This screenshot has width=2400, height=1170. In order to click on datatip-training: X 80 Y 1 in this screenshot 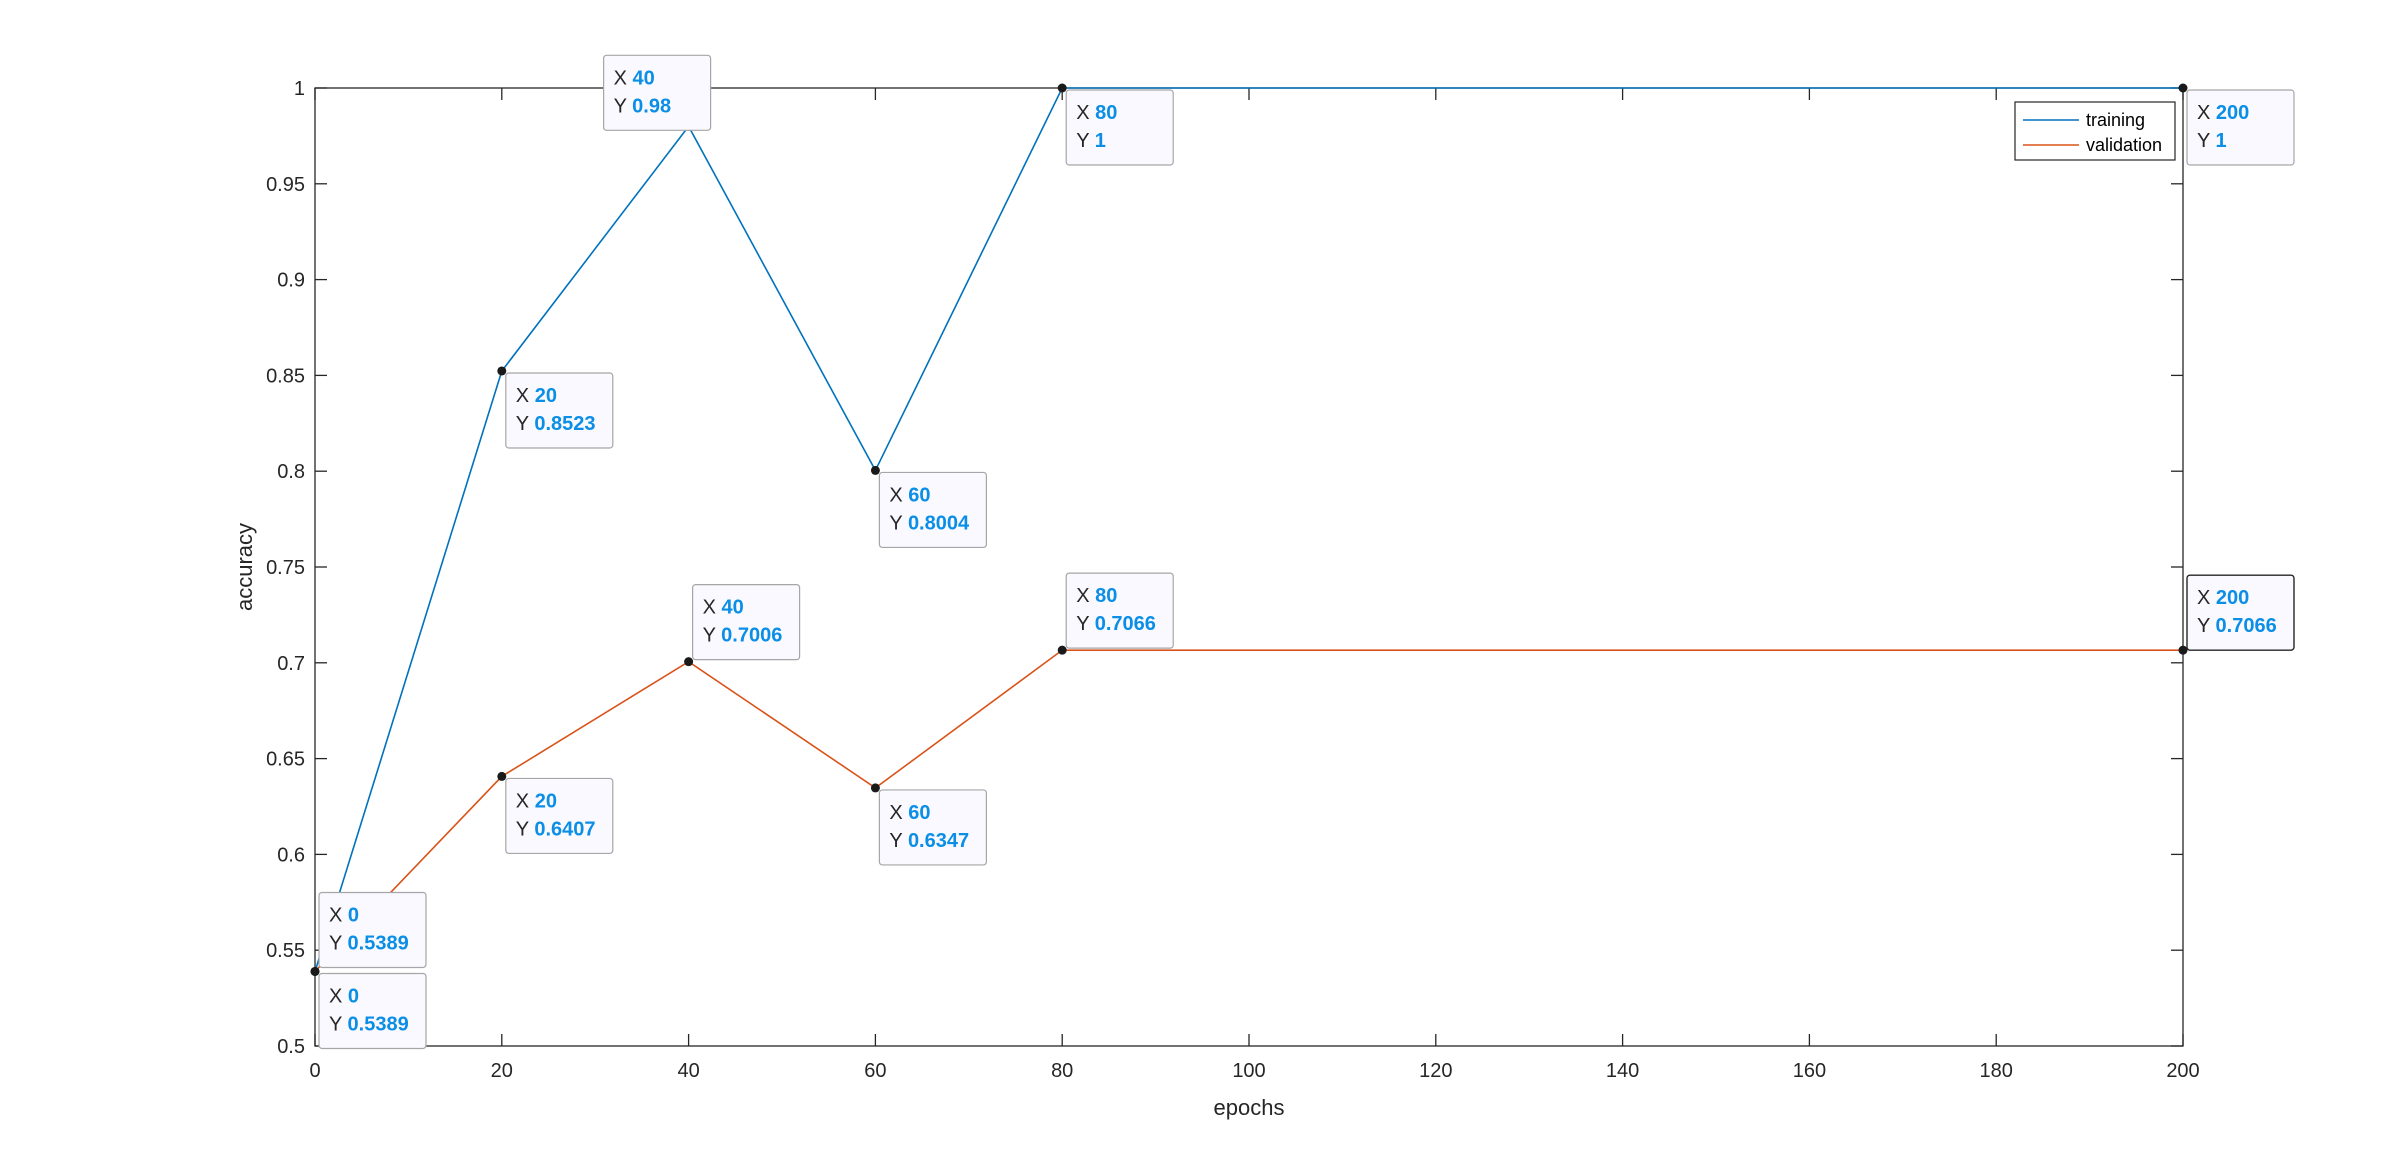, I will do `click(1119, 127)`.